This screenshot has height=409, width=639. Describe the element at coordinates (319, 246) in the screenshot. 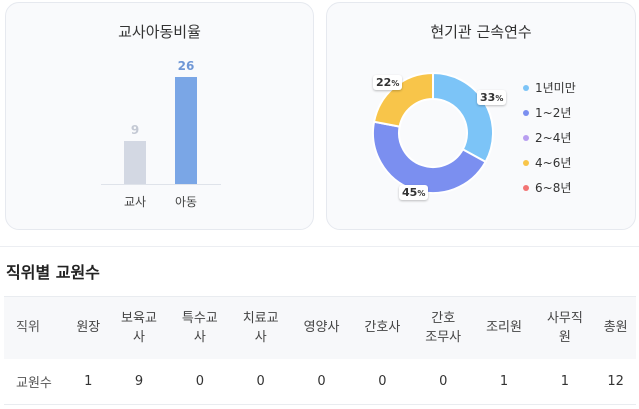

I see `section-divider` at that location.